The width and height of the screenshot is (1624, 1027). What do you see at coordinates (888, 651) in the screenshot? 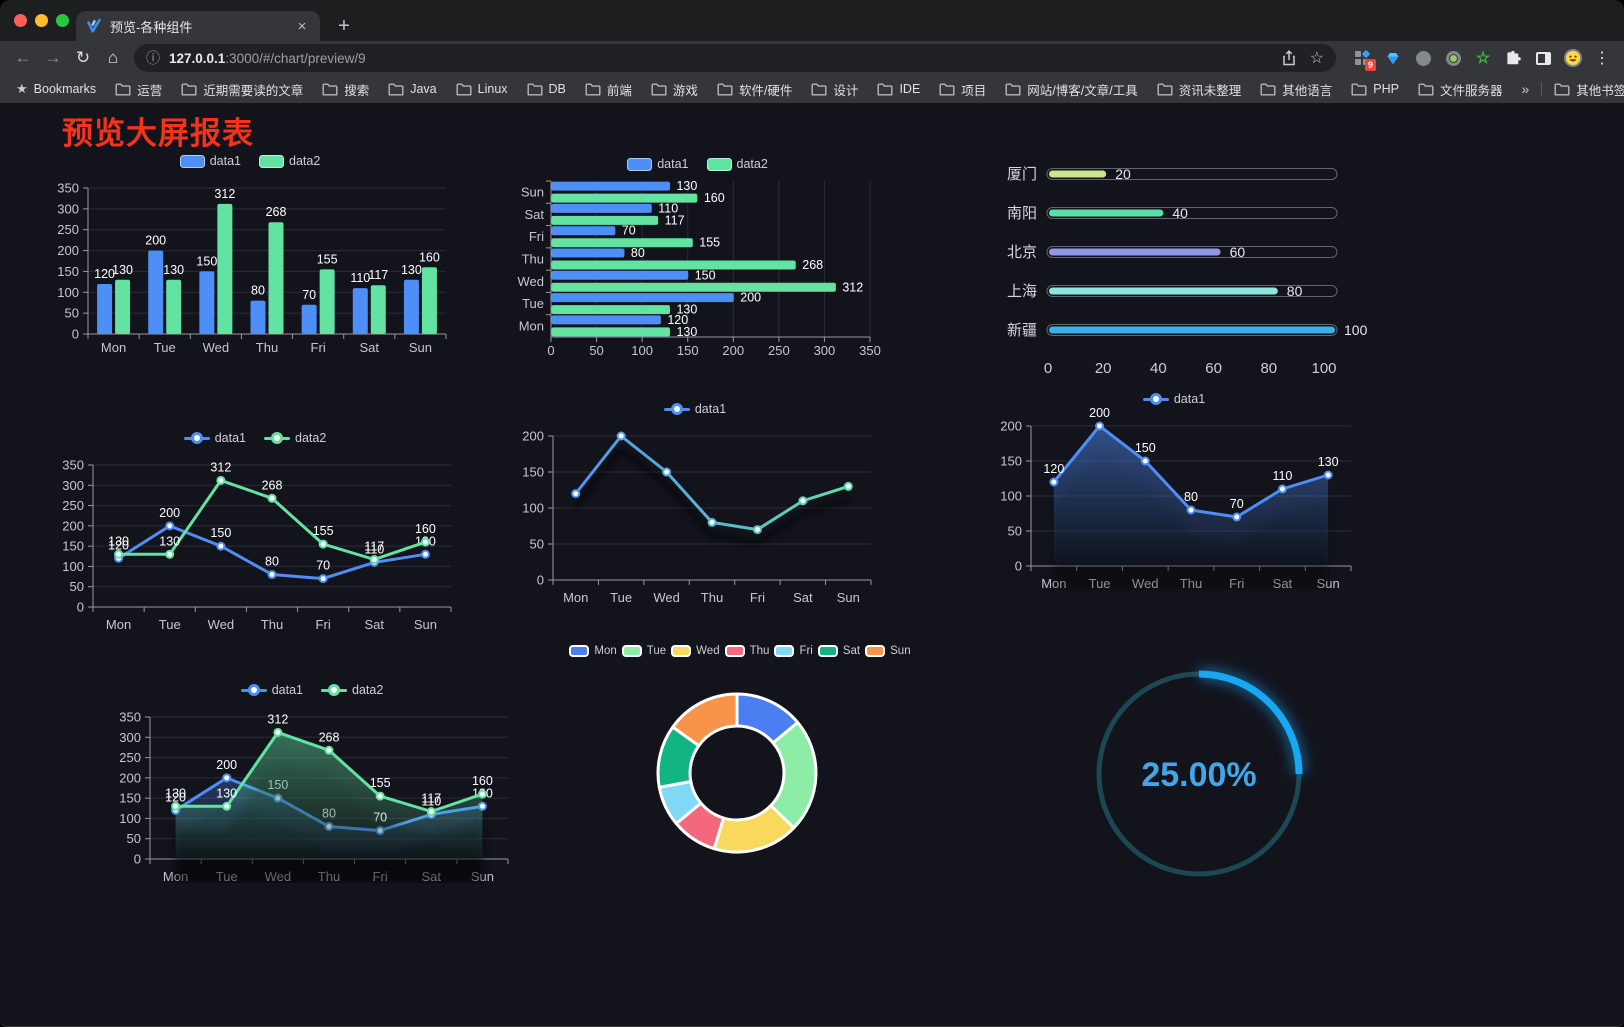
I see `legend-item: Sun` at bounding box center [888, 651].